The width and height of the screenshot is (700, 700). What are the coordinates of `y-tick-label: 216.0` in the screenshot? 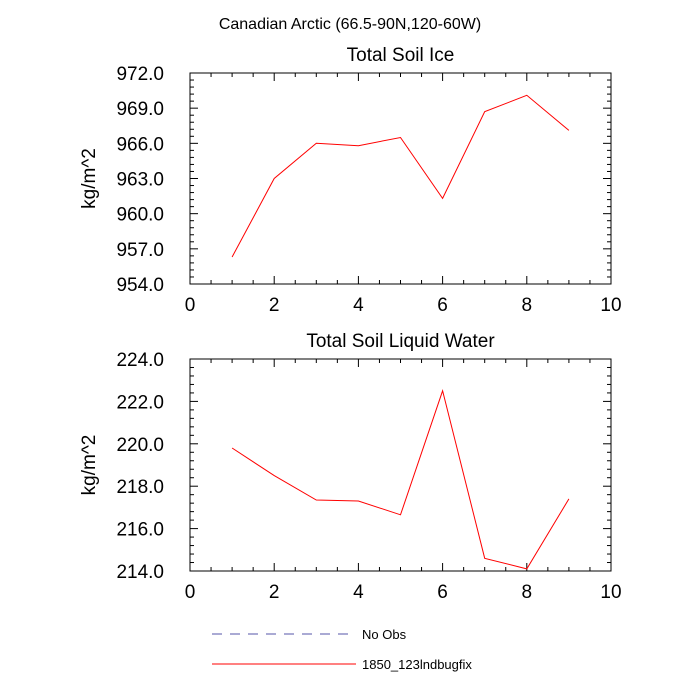 It's located at (140, 530).